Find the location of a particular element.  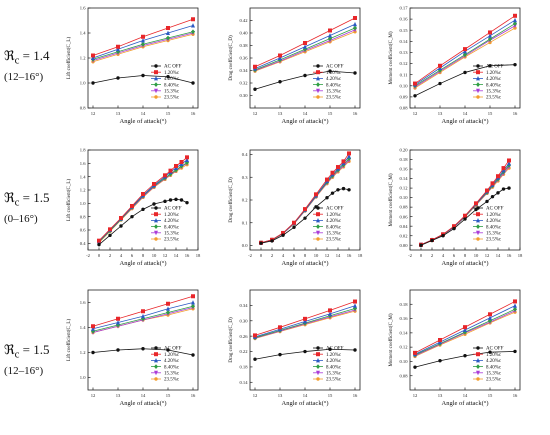

y-tick-label: 0.1 is located at coordinates (245, 222).